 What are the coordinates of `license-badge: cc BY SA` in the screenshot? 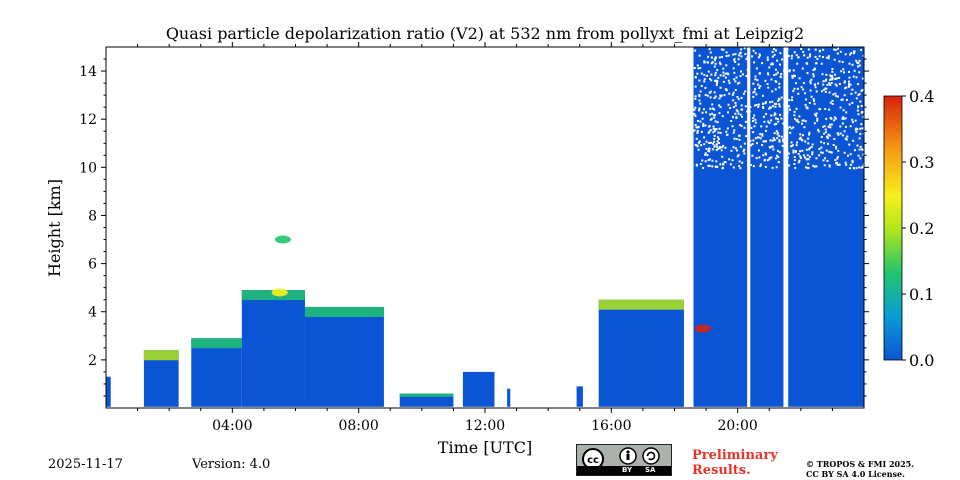 It's located at (624, 460).